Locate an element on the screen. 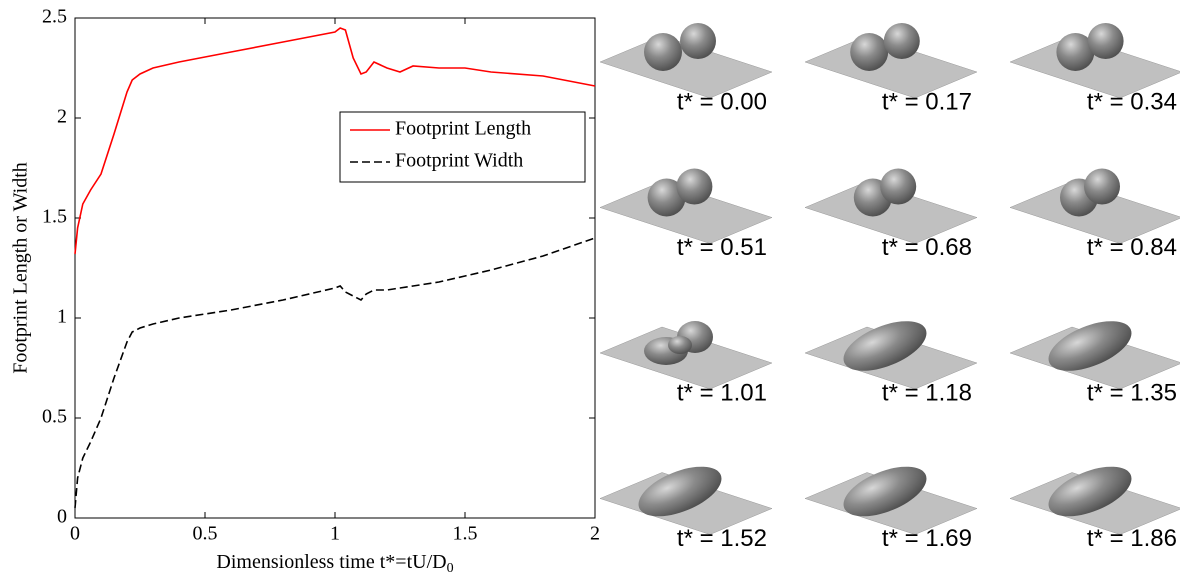 The image size is (1180, 578). snapshot-label: t* = 0.34 is located at coordinates (1132, 101).